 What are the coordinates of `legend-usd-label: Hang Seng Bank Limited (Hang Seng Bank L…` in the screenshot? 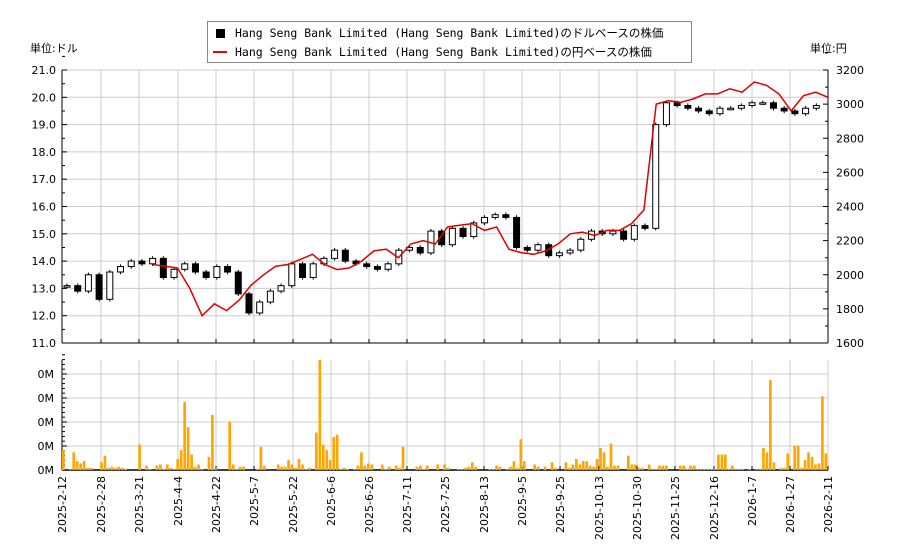 It's located at (449, 33).